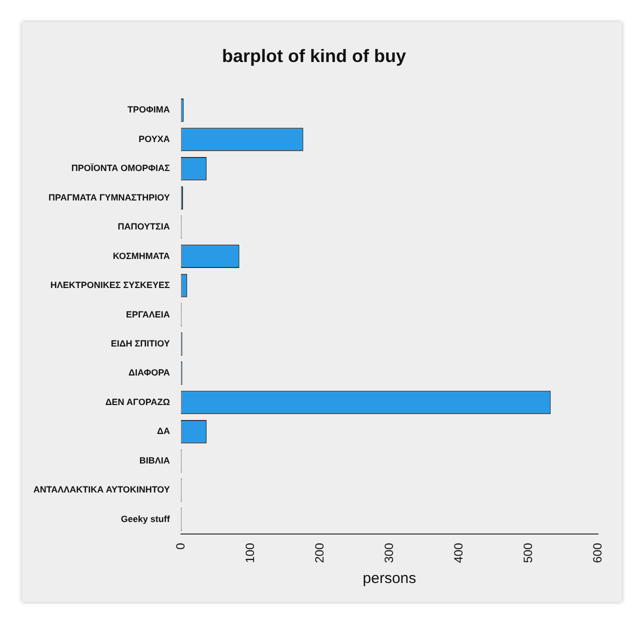  Describe the element at coordinates (154, 139) in the screenshot. I see `y-tick-label: ΡΟΥΧΑ` at that location.